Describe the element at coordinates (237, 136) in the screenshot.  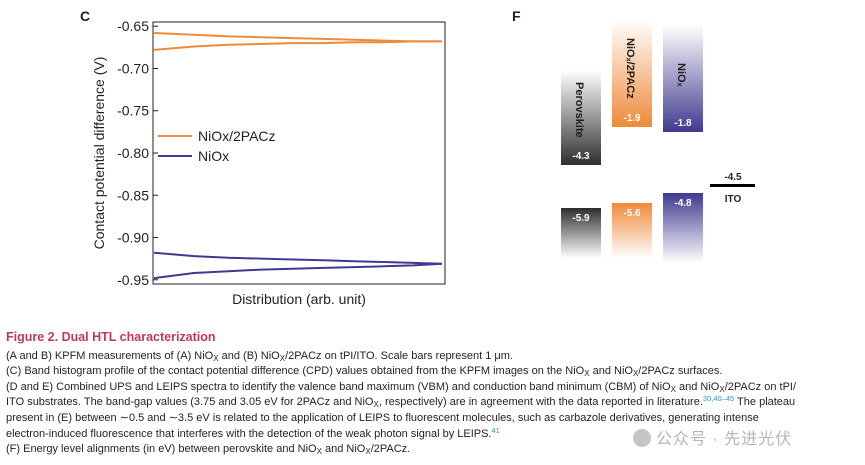
I see `legend-label: NiOx/2PACz` at that location.